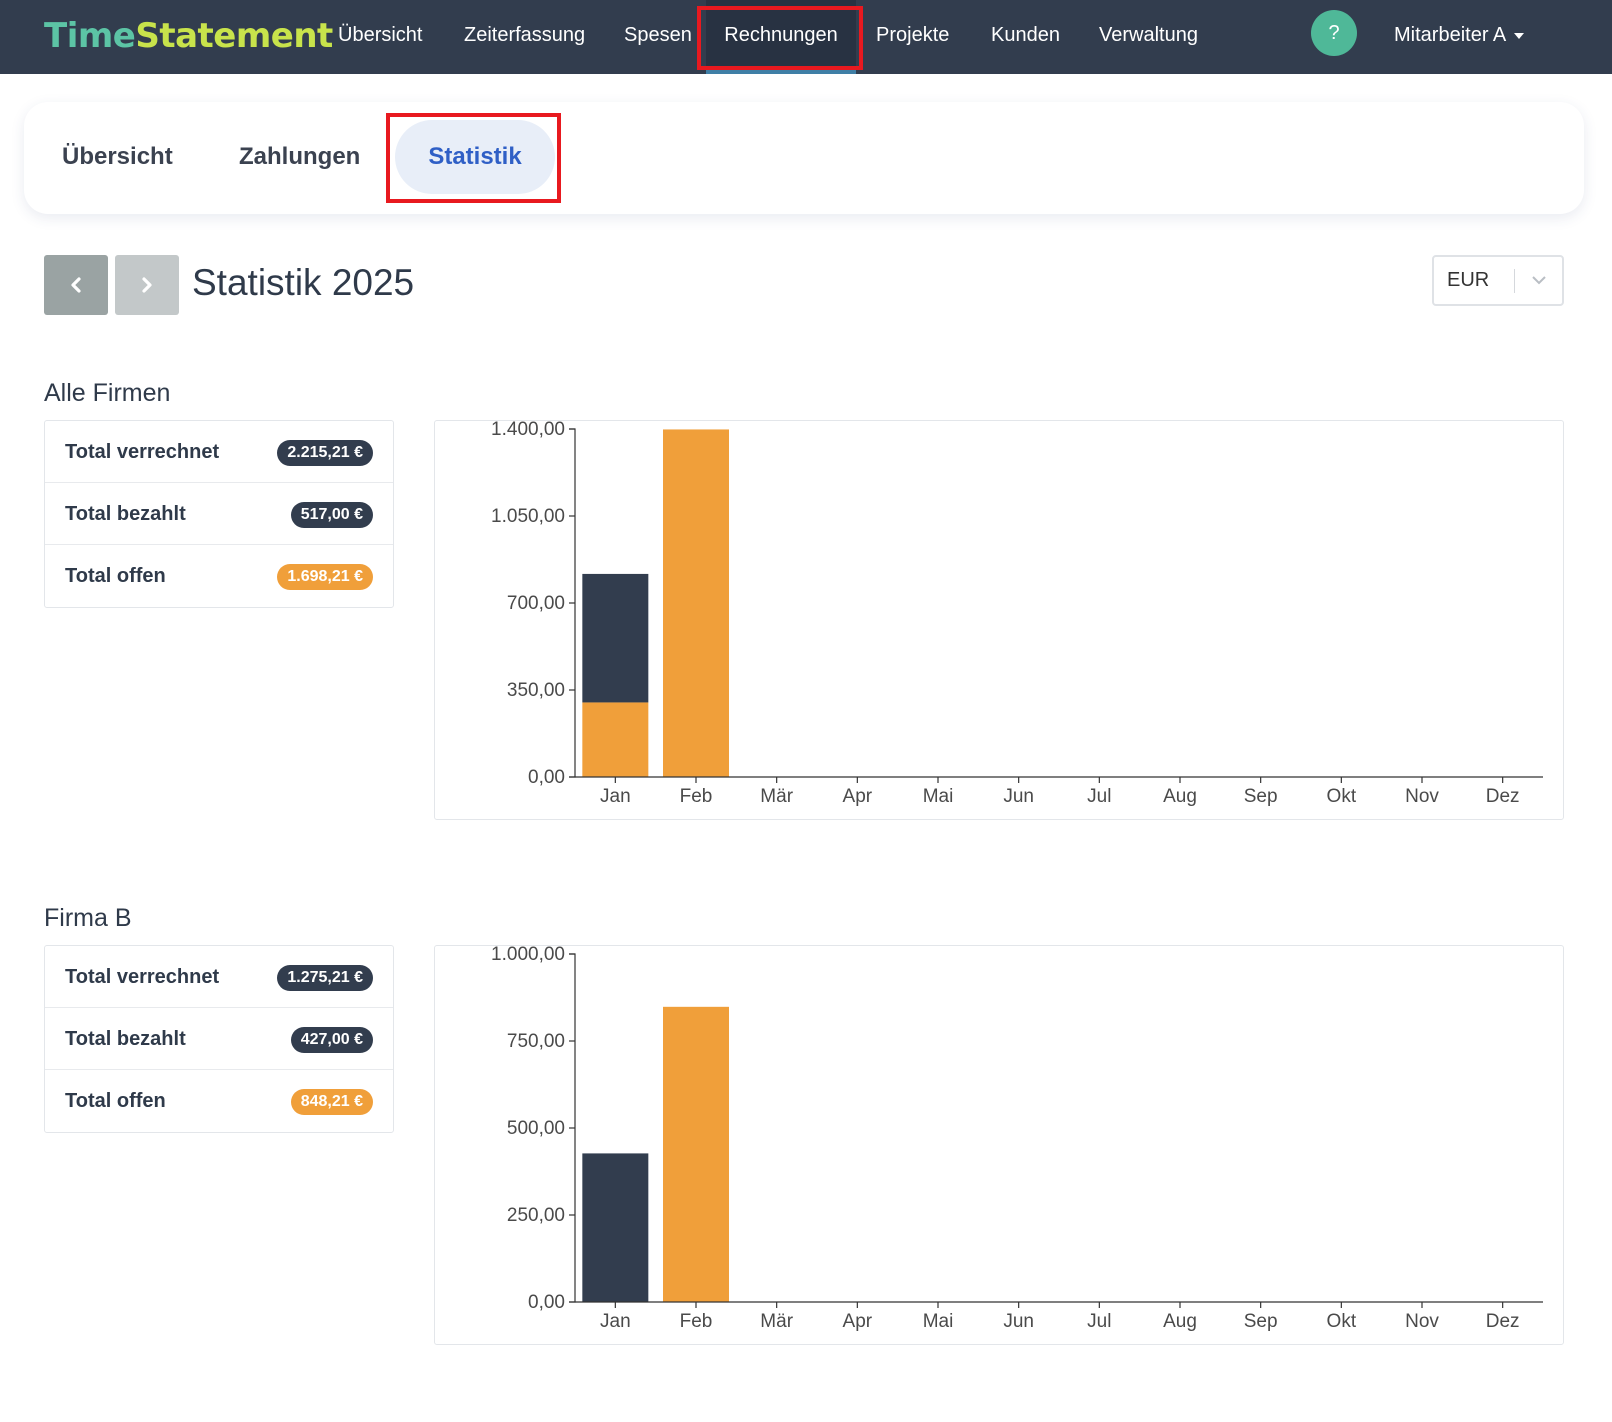 This screenshot has height=1422, width=1612. Describe the element at coordinates (117, 156) in the screenshot. I see `tab-uebersicht: Übersicht` at that location.